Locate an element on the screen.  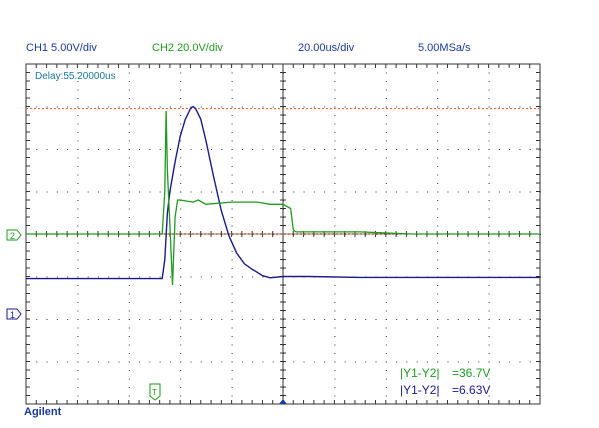
delay-label: Delay:55.20000us is located at coordinates (75, 76).